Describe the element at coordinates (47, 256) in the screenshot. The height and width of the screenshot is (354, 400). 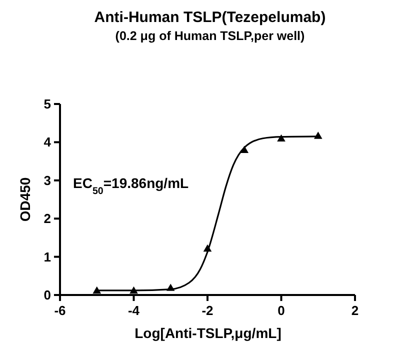
I see `y-tick-label: 1` at that location.